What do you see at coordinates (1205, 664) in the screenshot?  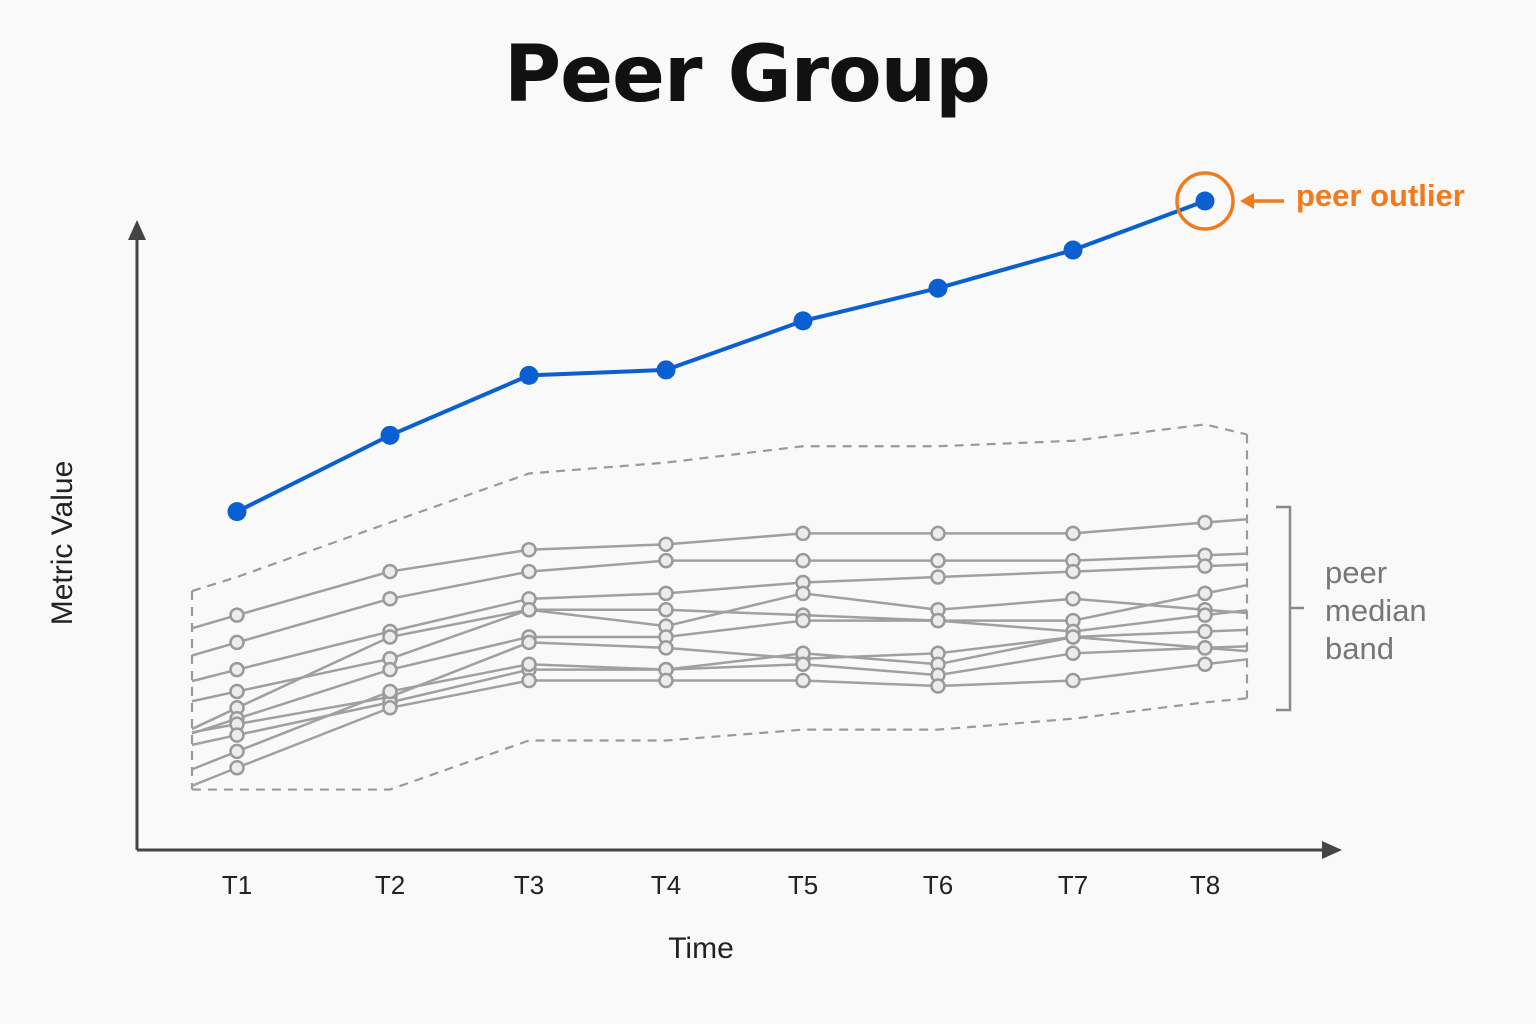 I see `peer-point-10-T8` at bounding box center [1205, 664].